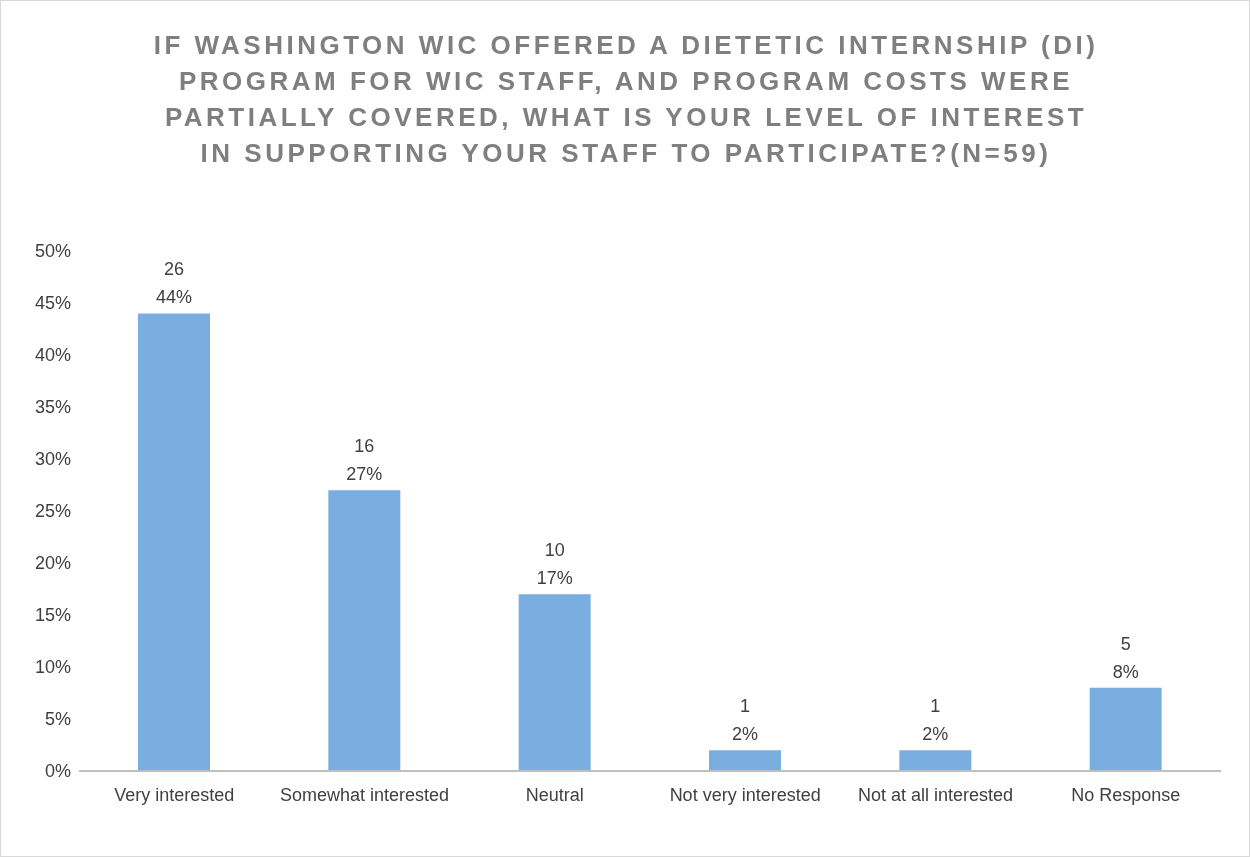  What do you see at coordinates (174, 795) in the screenshot?
I see `x-tick-label: Very interested` at bounding box center [174, 795].